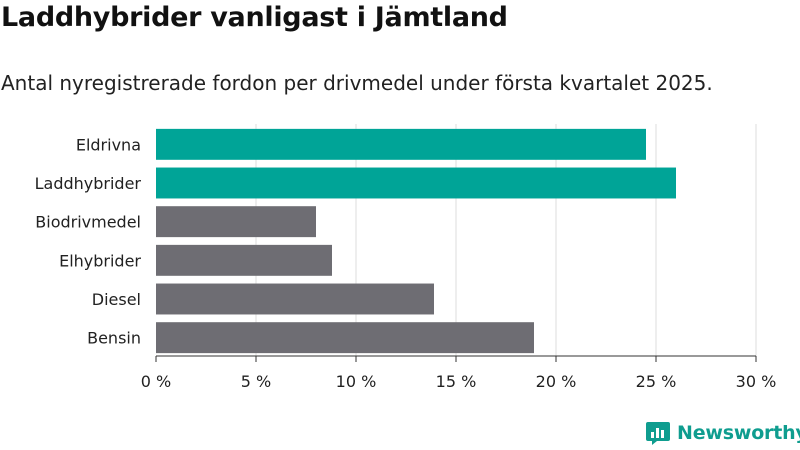  What do you see at coordinates (114, 338) in the screenshot?
I see `category-label: Bensin` at bounding box center [114, 338].